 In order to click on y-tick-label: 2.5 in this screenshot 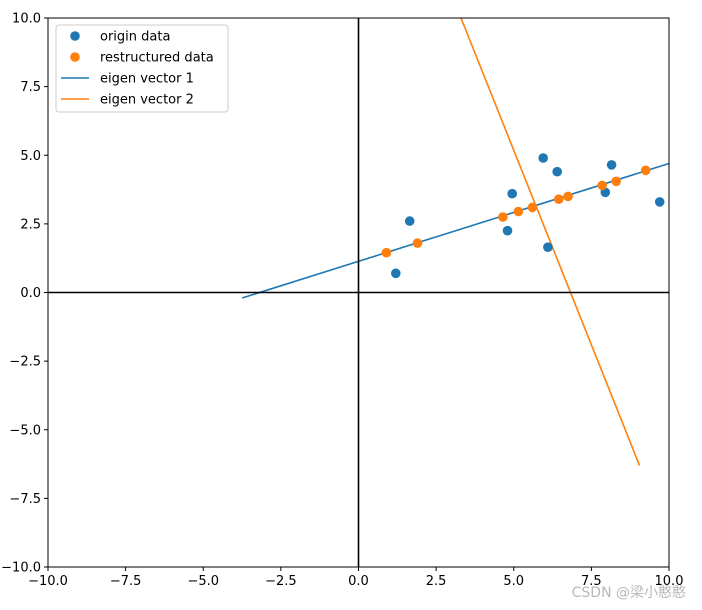, I will do `click(30, 224)`.